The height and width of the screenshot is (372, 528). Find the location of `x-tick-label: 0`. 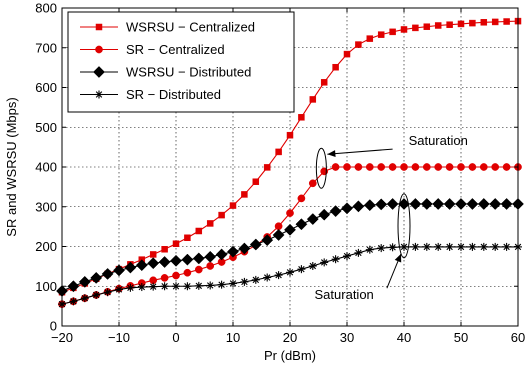

x-tick-label: 0 is located at coordinates (175, 337).